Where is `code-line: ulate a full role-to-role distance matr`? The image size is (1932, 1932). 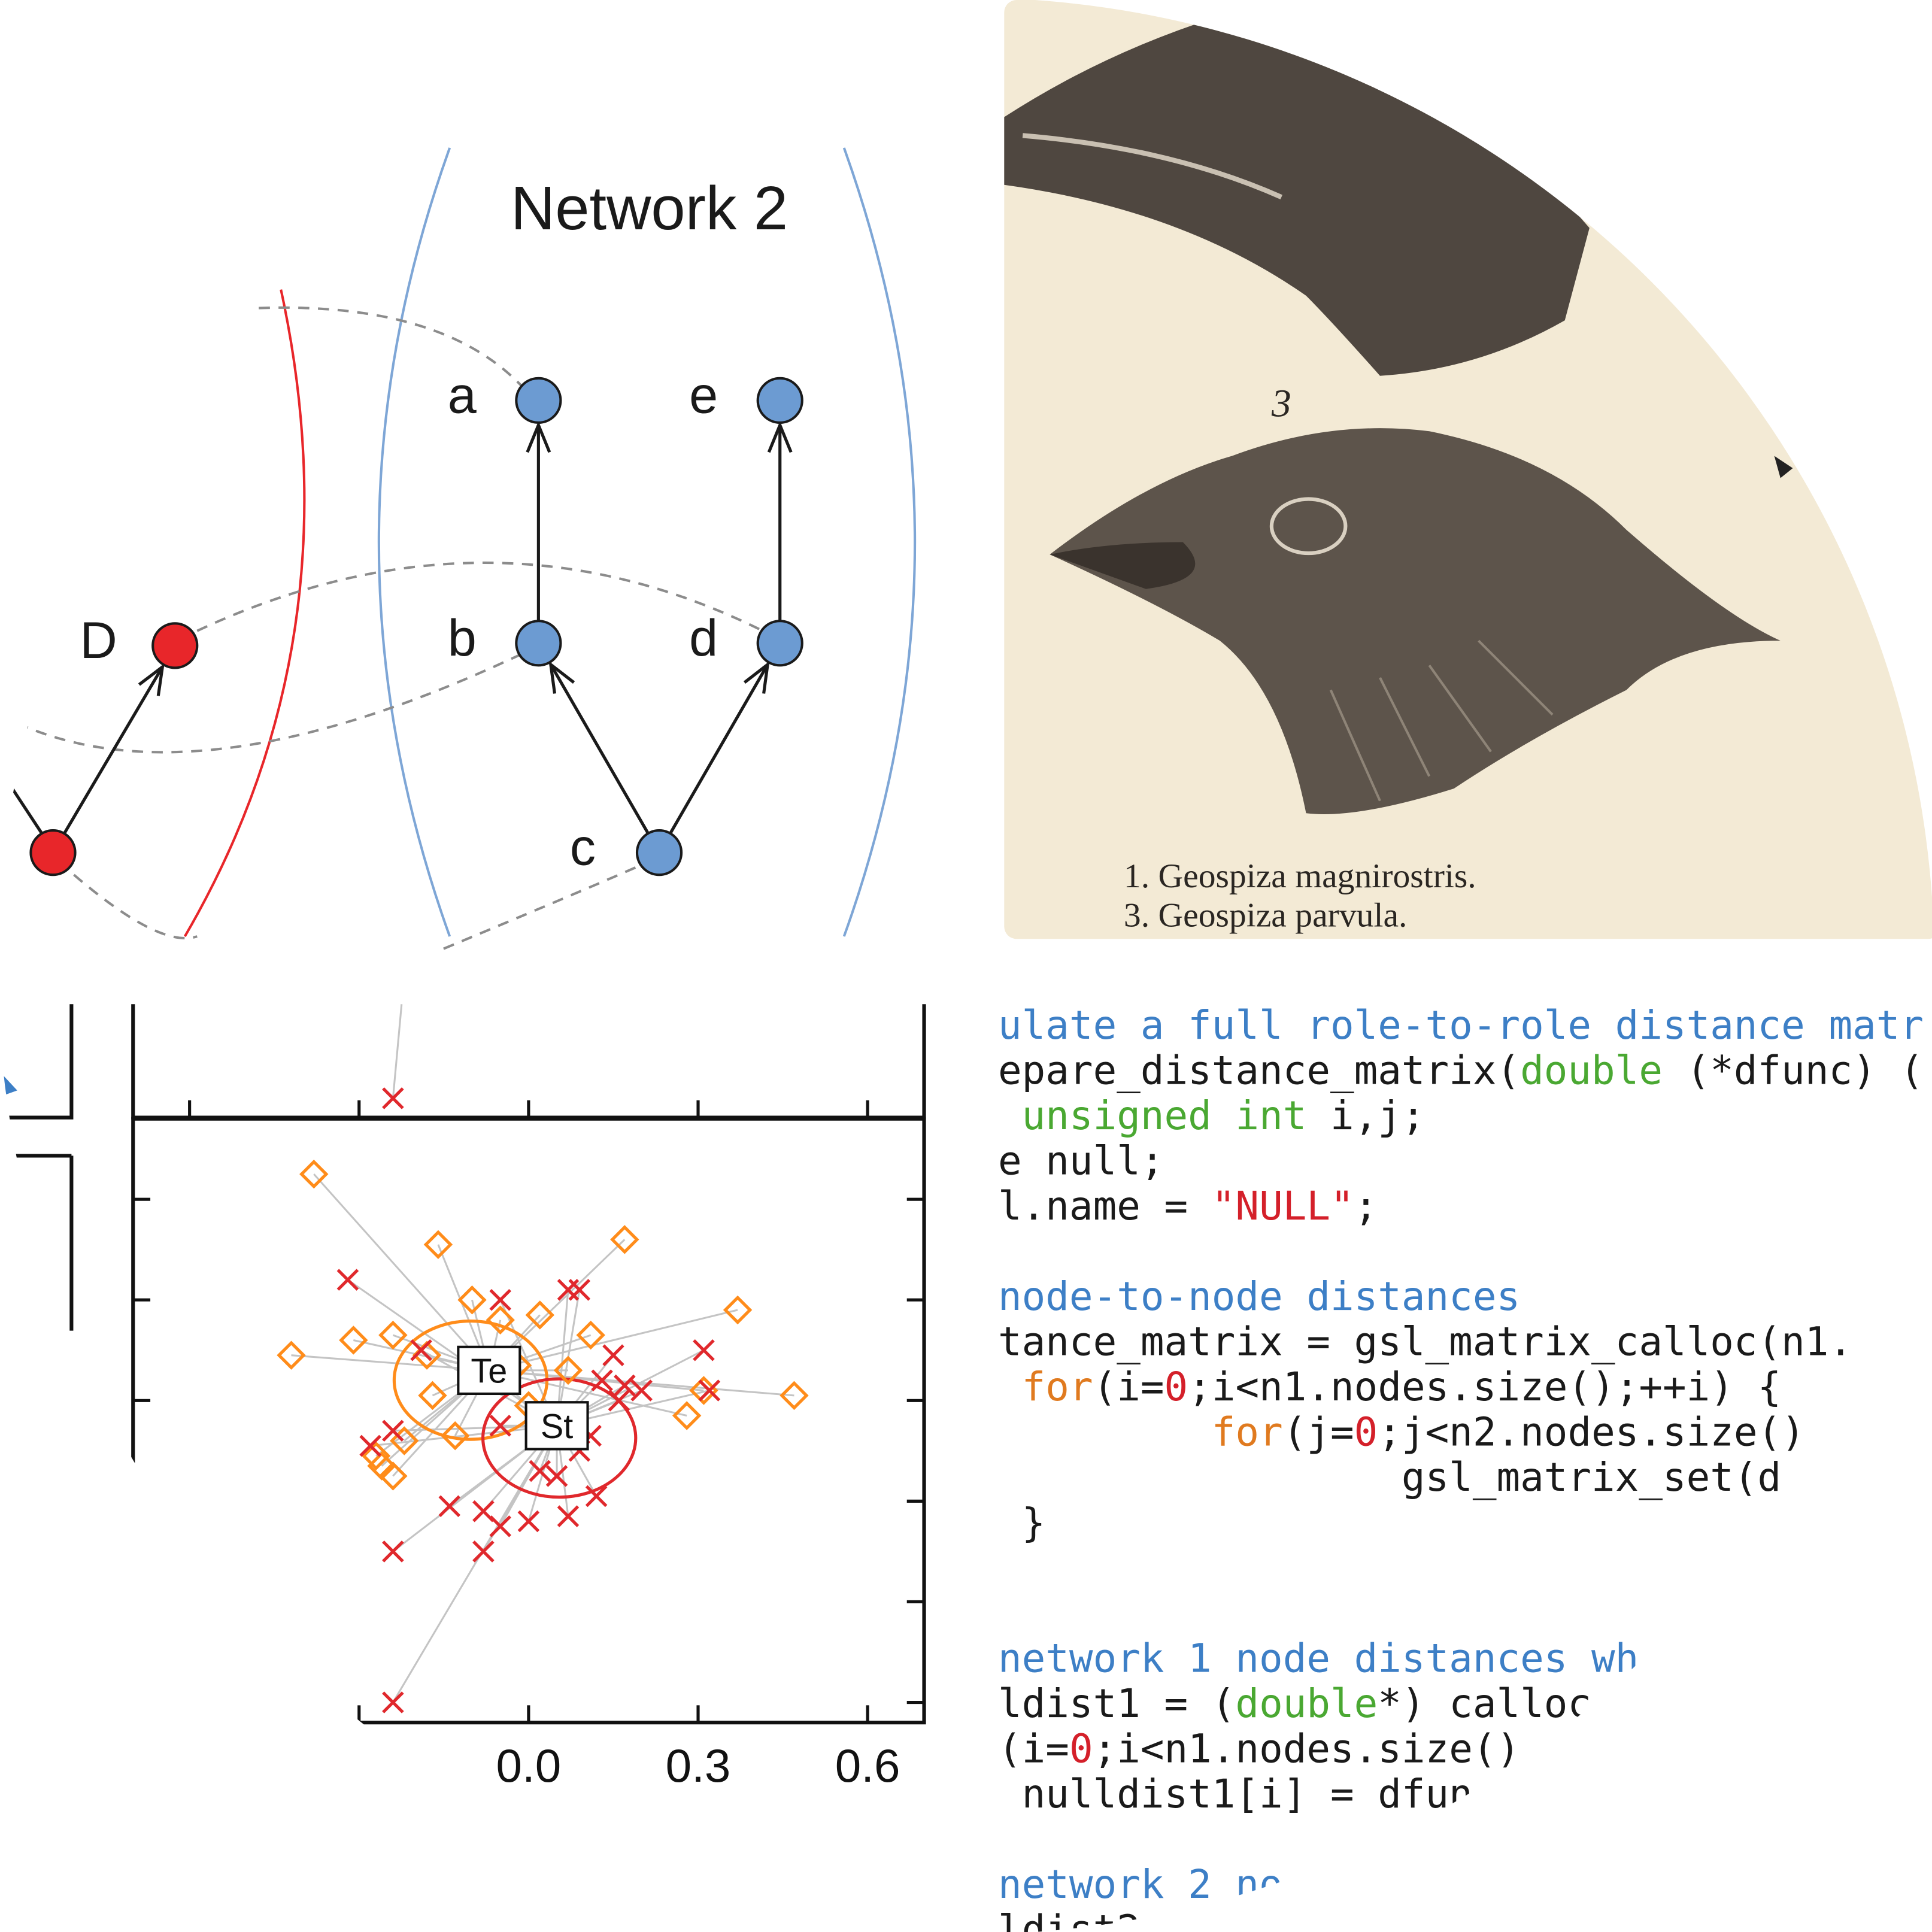
code-line: ulate a full role-to-role distance matr is located at coordinates (1461, 1025).